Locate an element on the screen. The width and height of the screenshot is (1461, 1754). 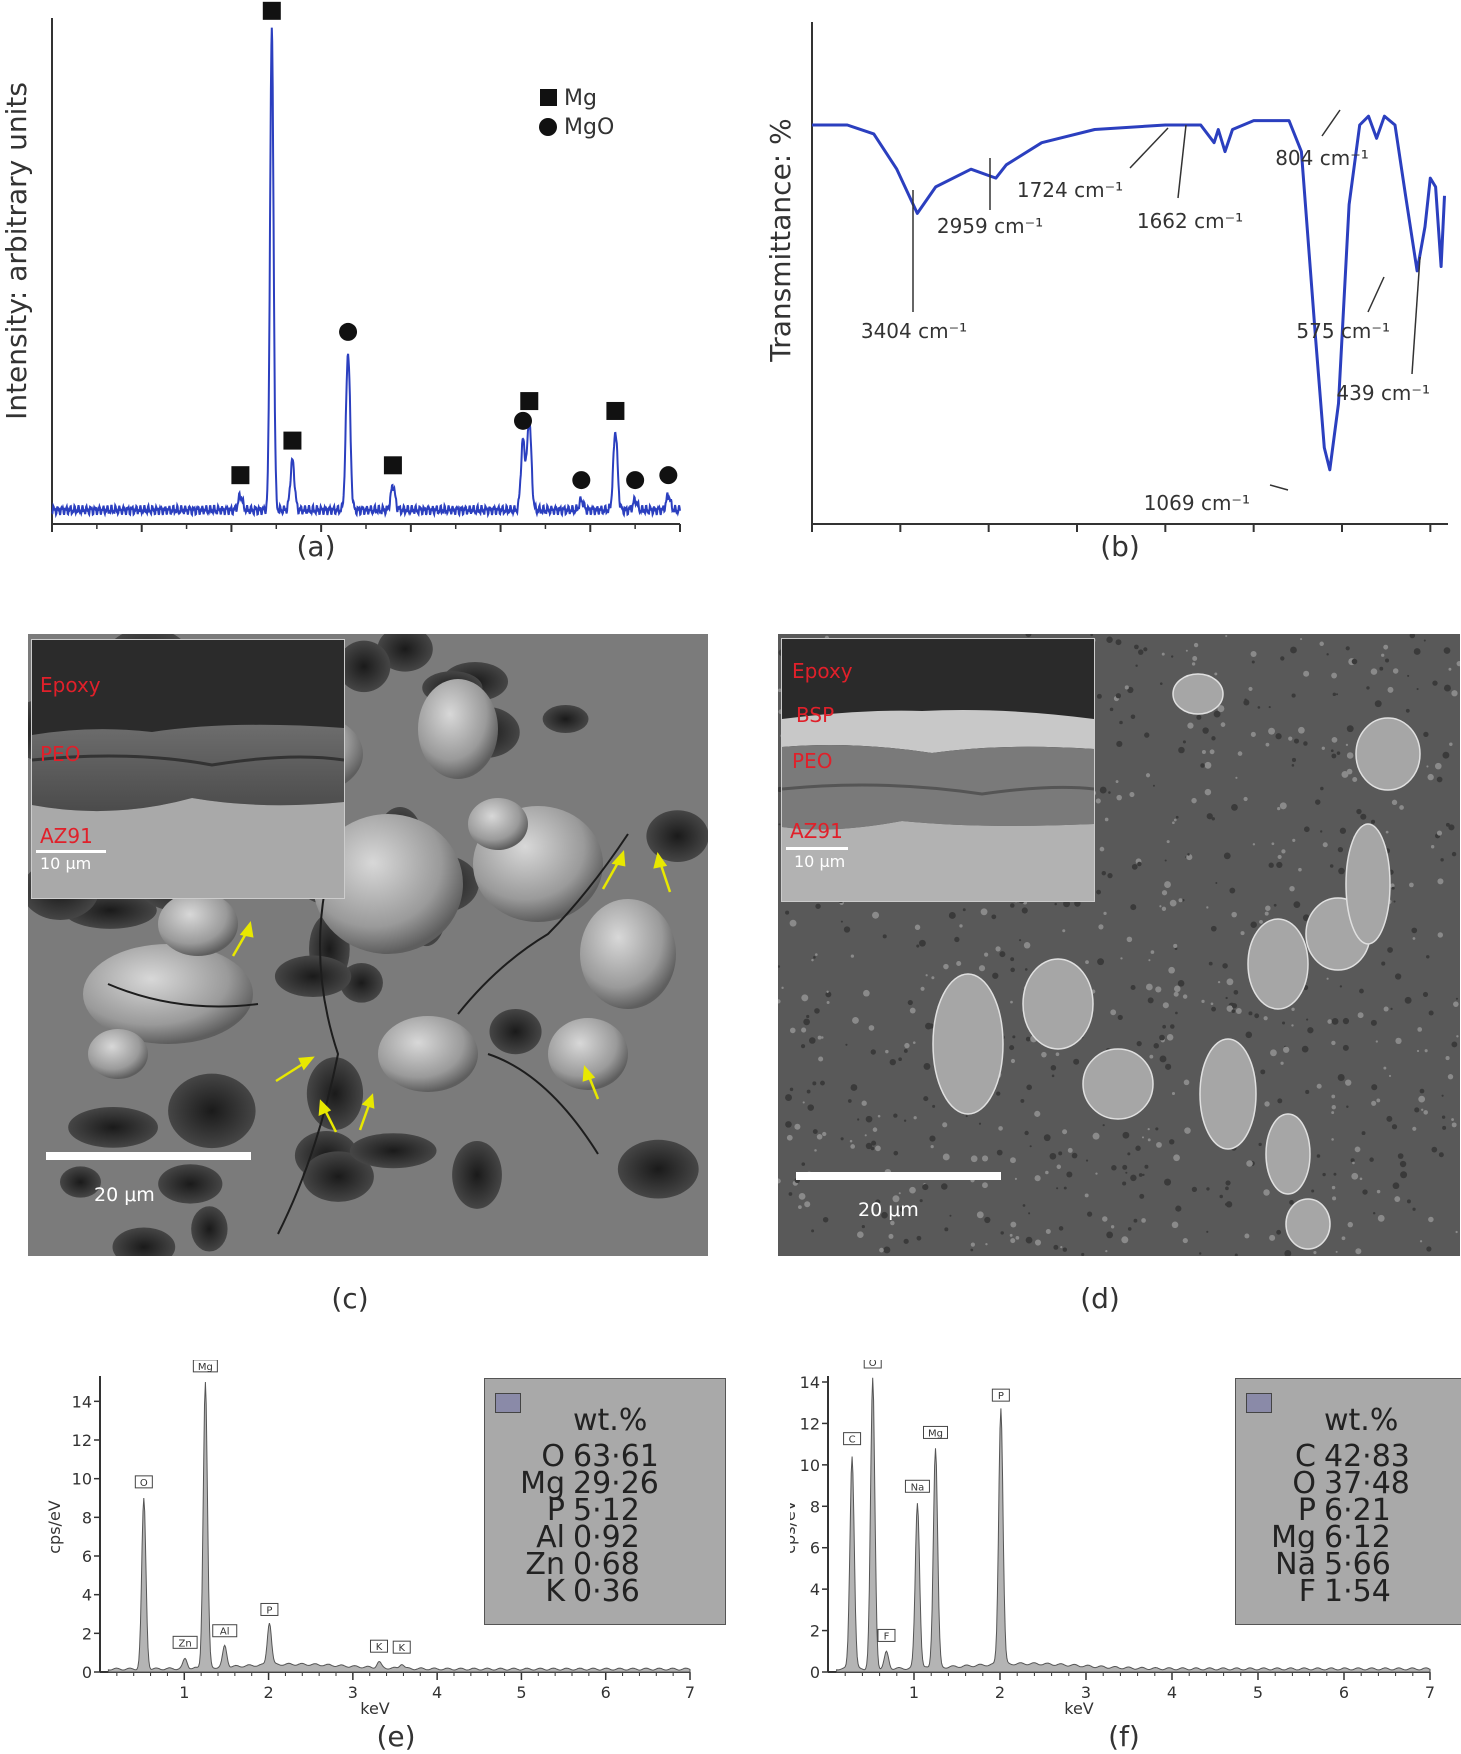
x-tick-label: 10 is located at coordinates (52, 539).